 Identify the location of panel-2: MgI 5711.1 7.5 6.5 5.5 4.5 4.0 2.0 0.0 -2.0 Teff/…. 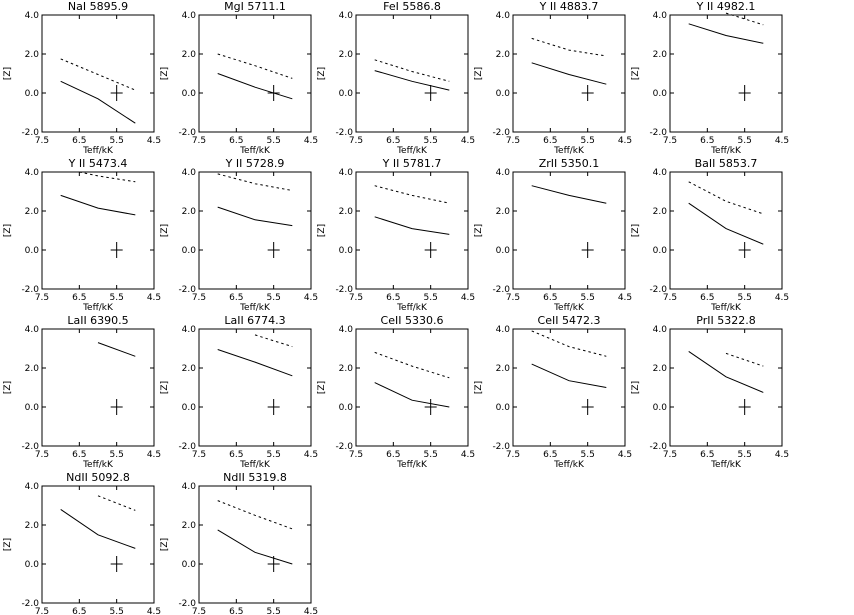
(239, 78).